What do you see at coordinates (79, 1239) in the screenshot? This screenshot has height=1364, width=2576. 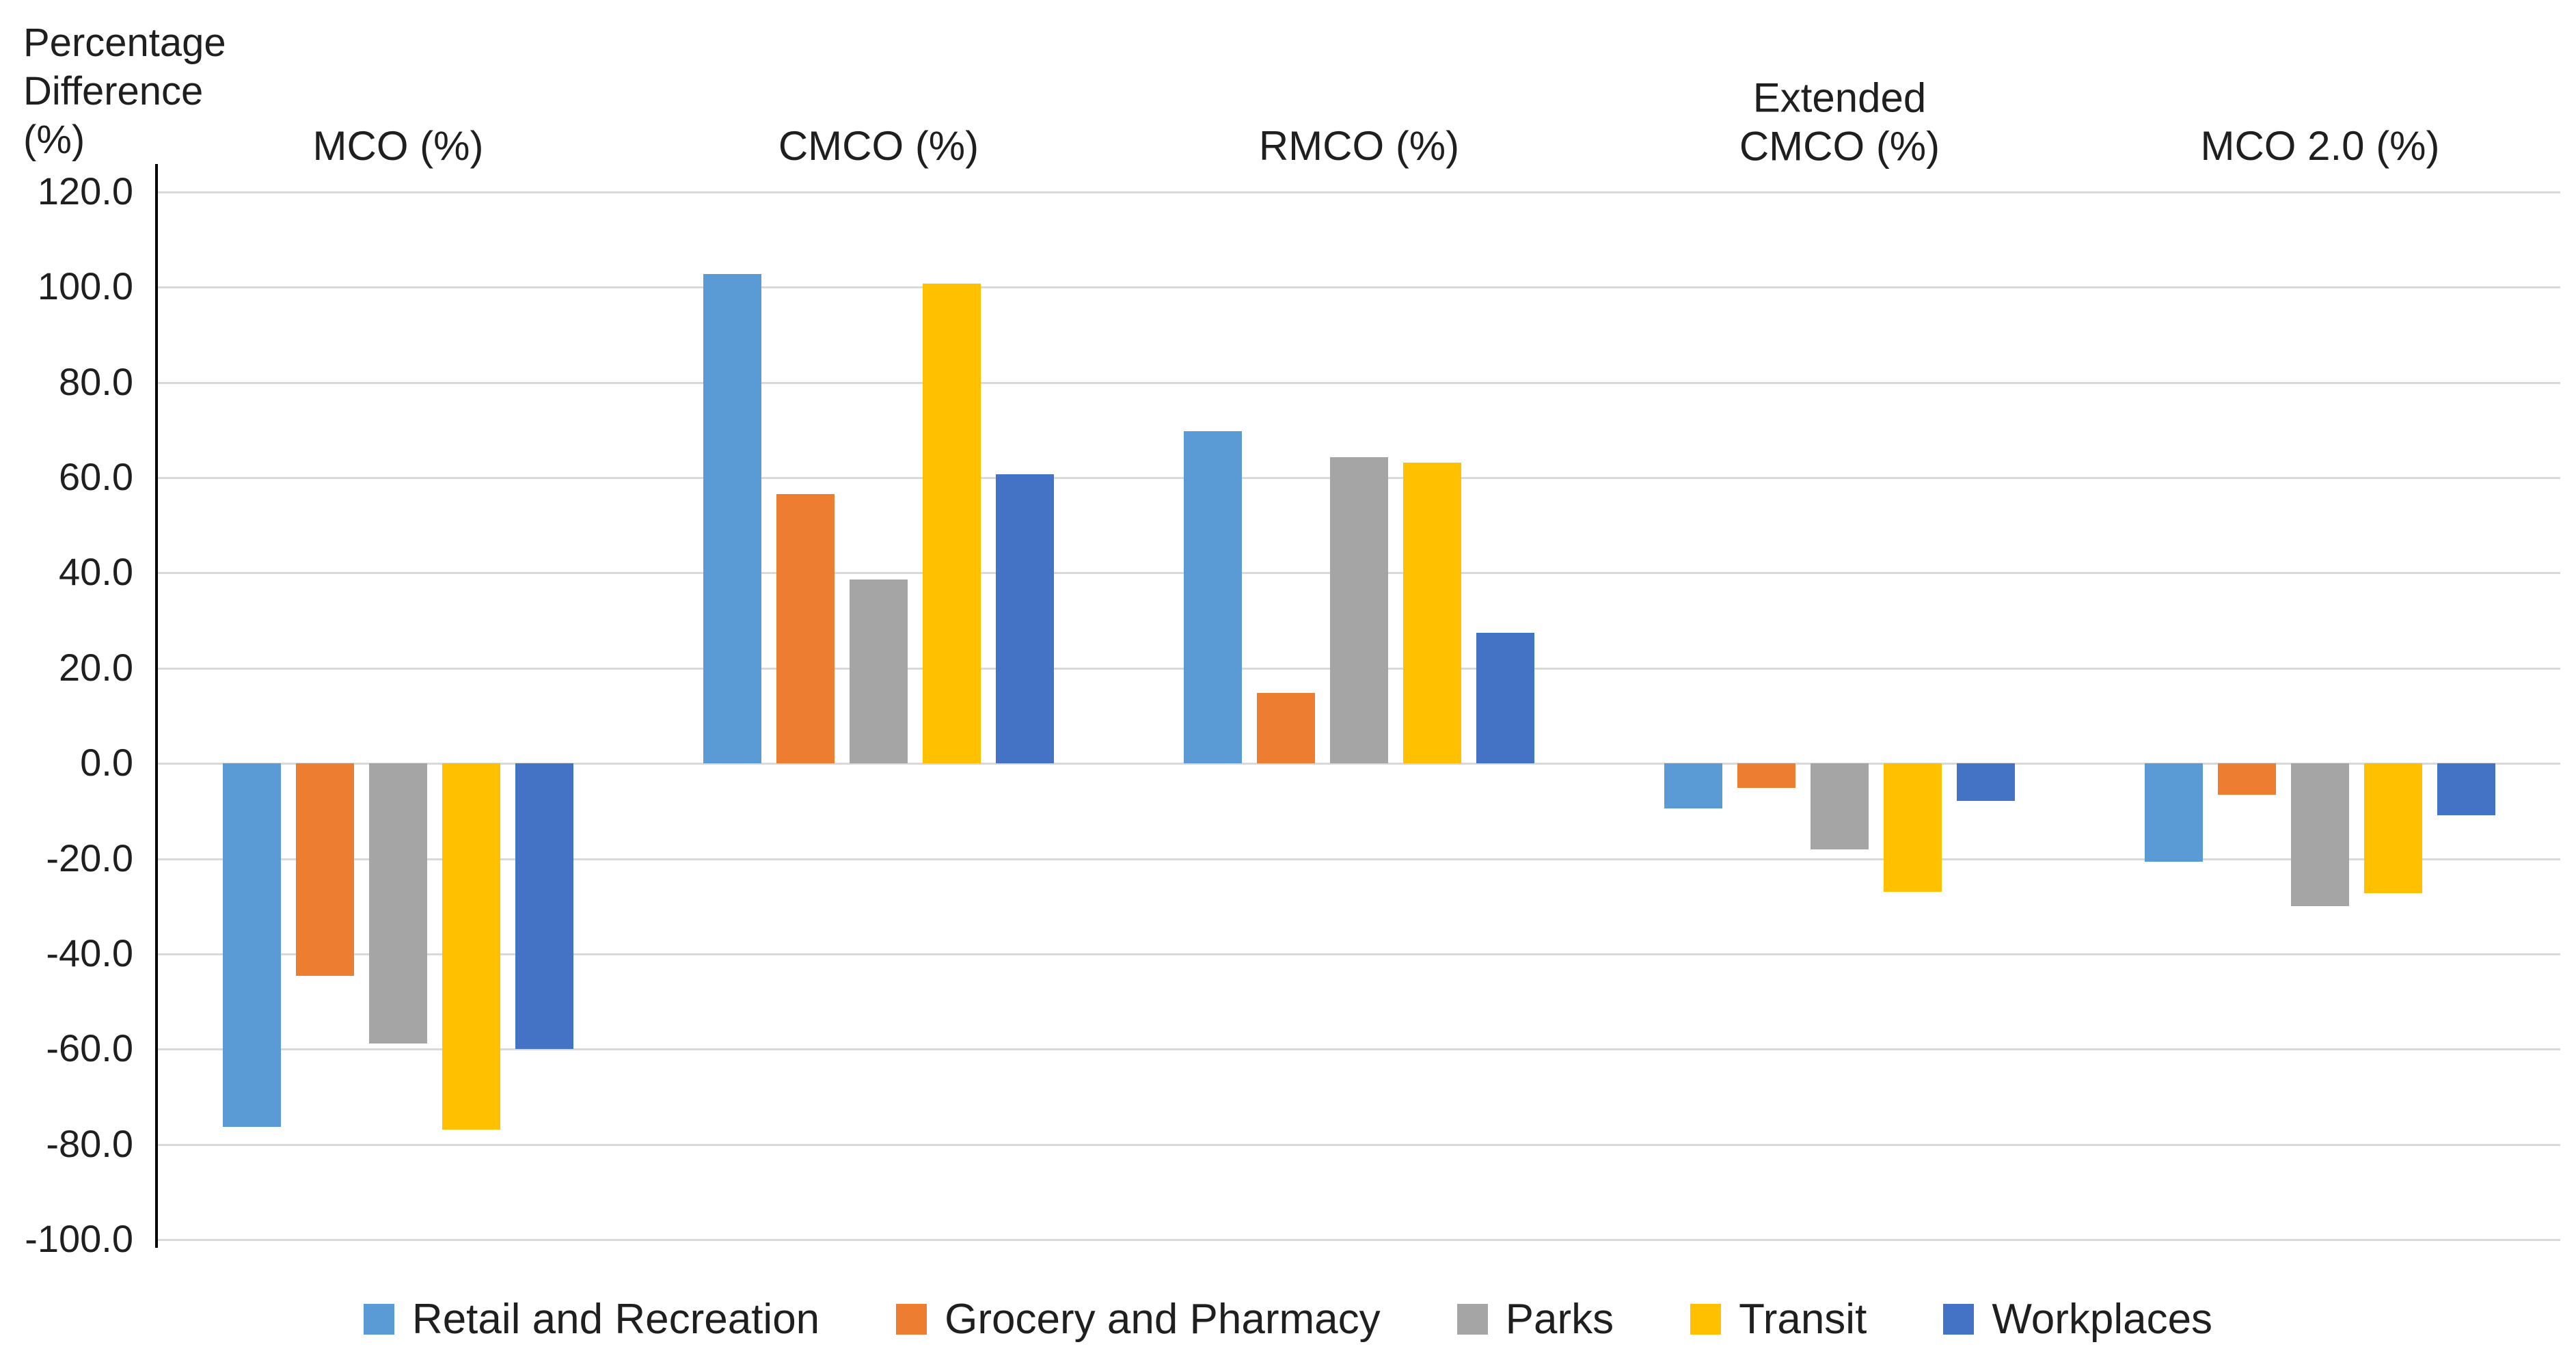 I see `y-tick-label: -100.0` at bounding box center [79, 1239].